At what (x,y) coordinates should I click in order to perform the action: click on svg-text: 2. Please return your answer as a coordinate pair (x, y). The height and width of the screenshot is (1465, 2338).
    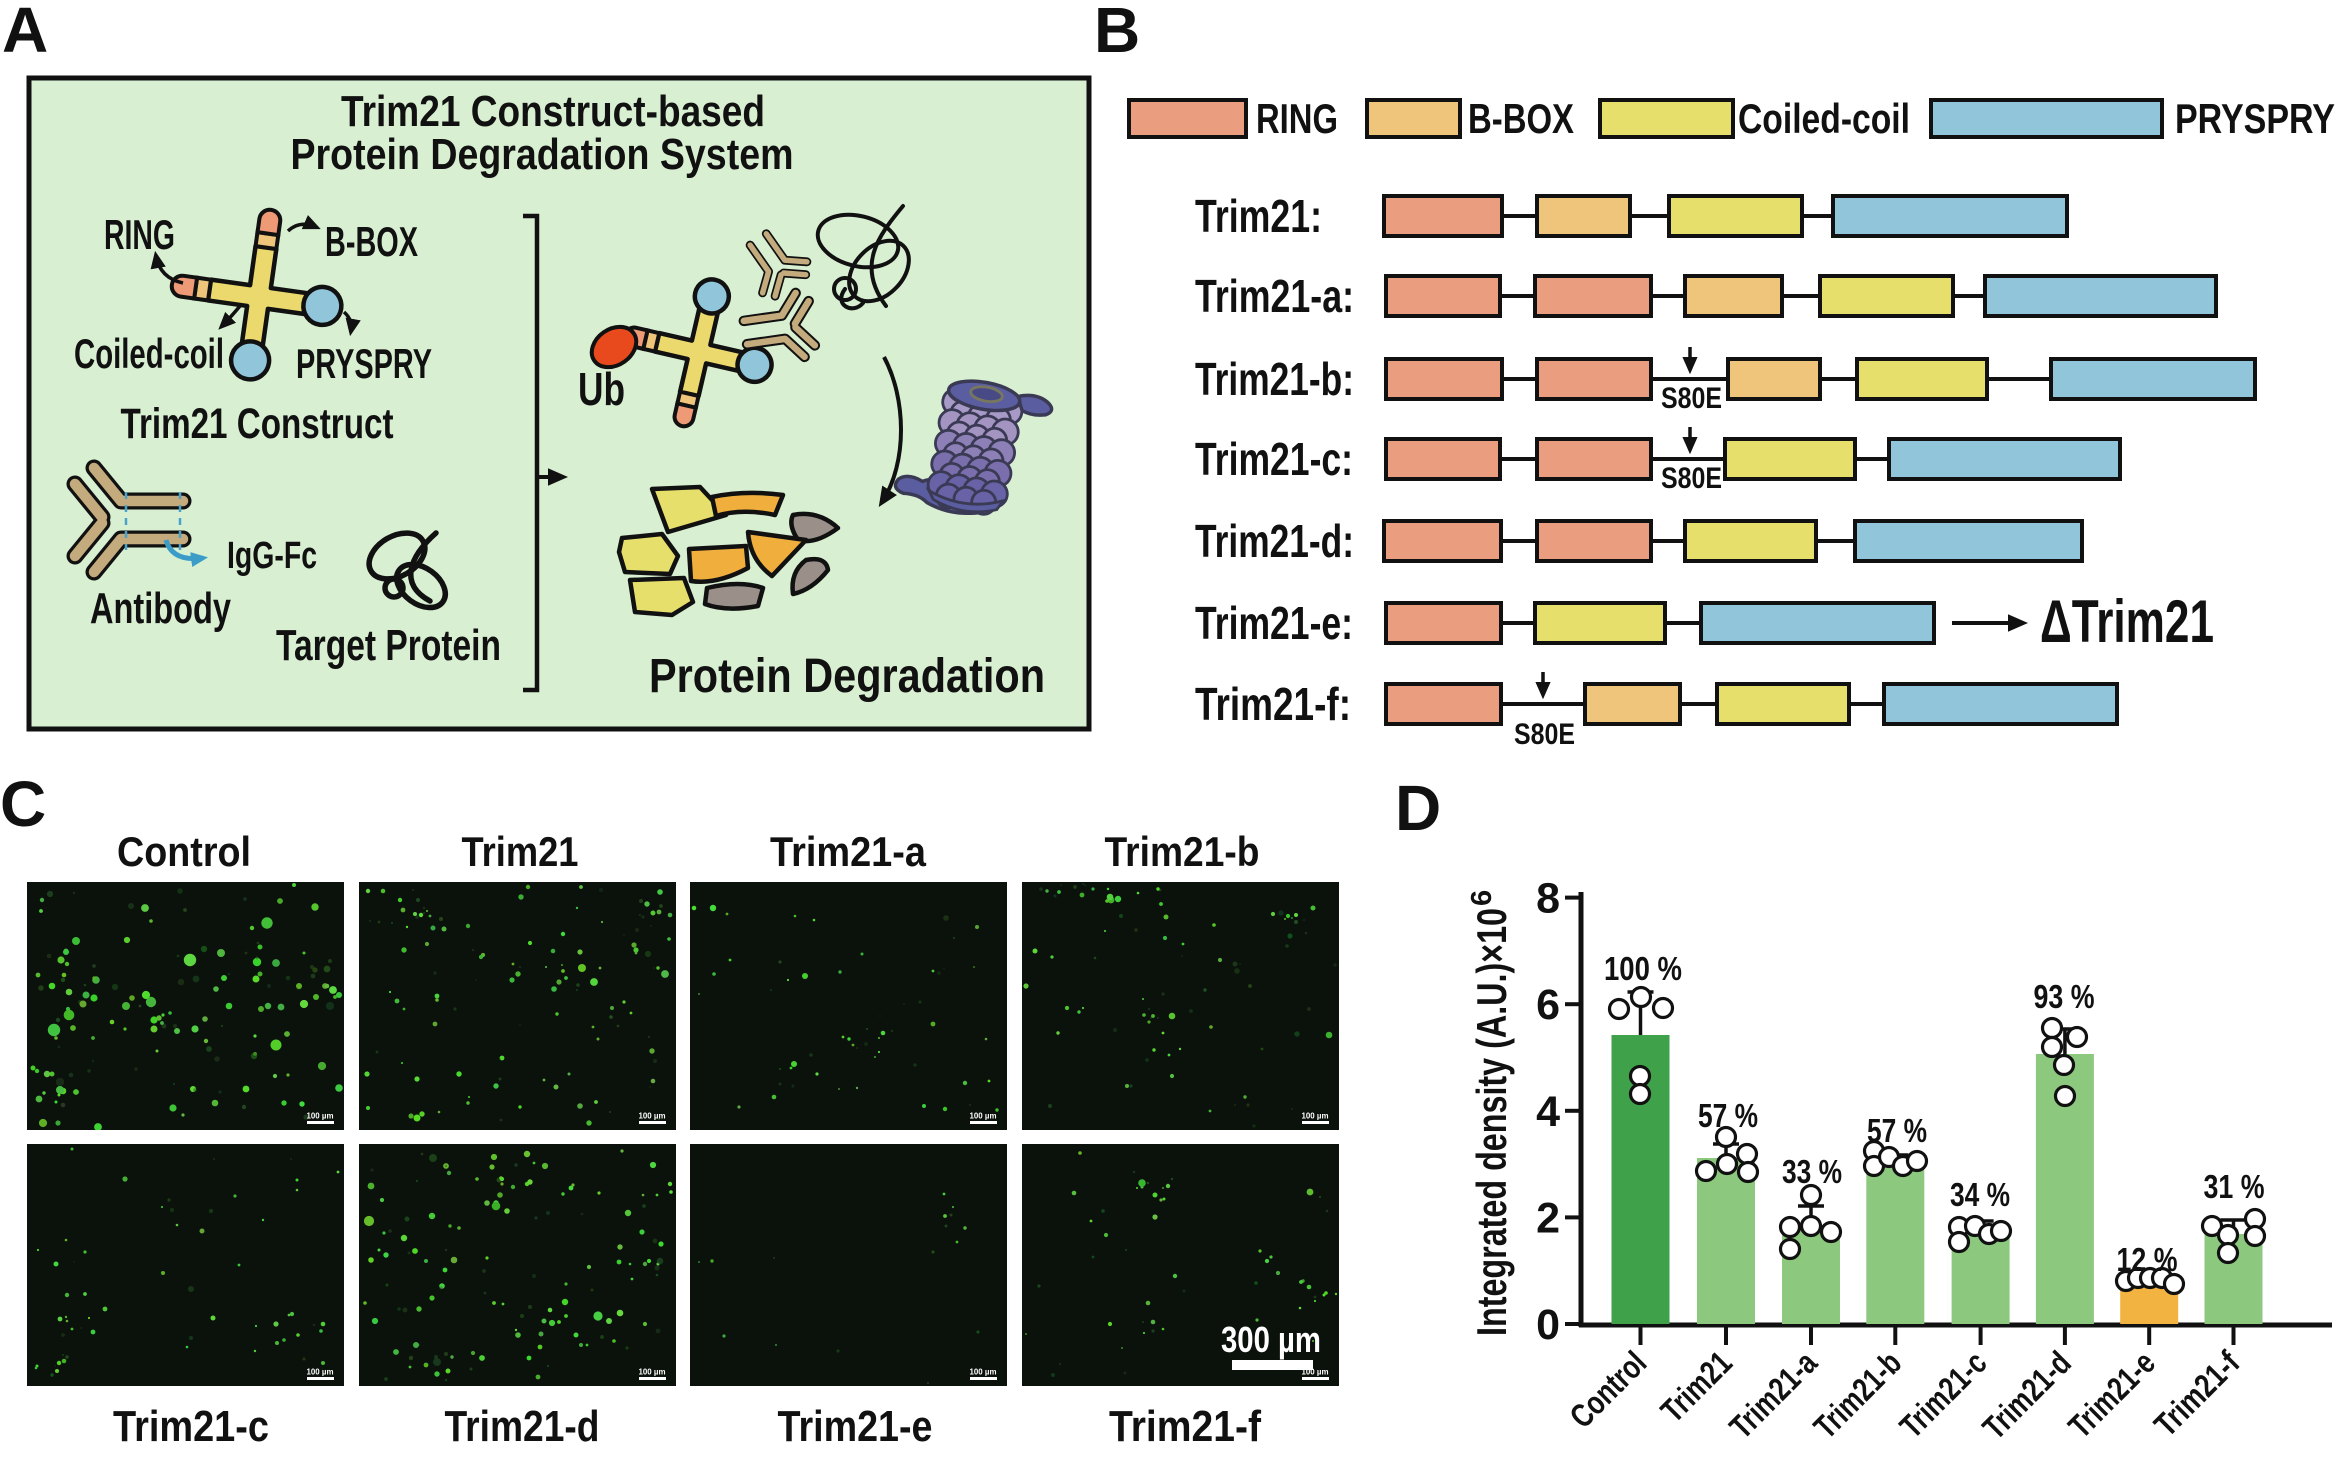
    Looking at the image, I should click on (1548, 1218).